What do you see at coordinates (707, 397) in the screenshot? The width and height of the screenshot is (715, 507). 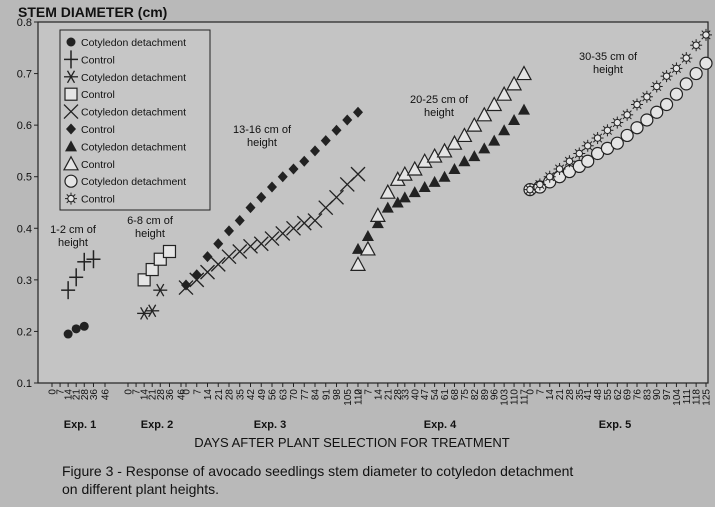 I see `x-tick-label: 125` at bounding box center [707, 397].